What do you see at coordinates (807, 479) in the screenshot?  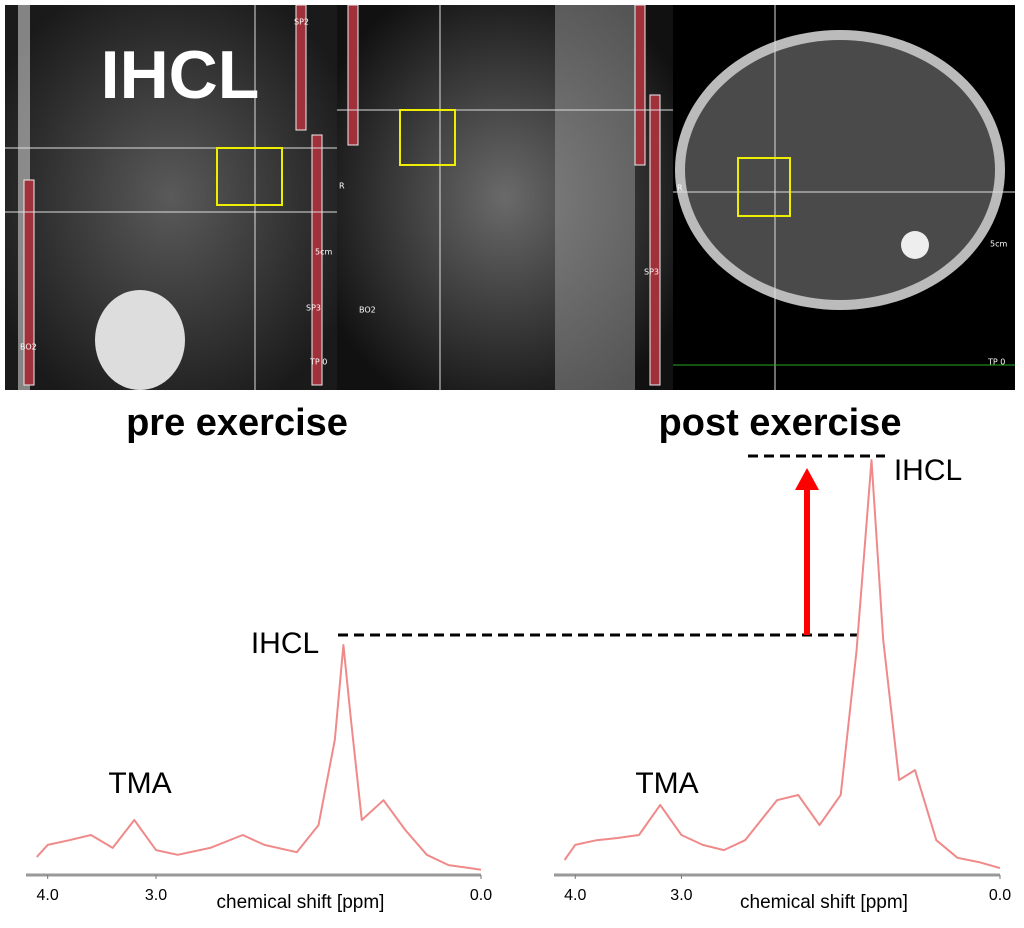 I see `arrow-head` at bounding box center [807, 479].